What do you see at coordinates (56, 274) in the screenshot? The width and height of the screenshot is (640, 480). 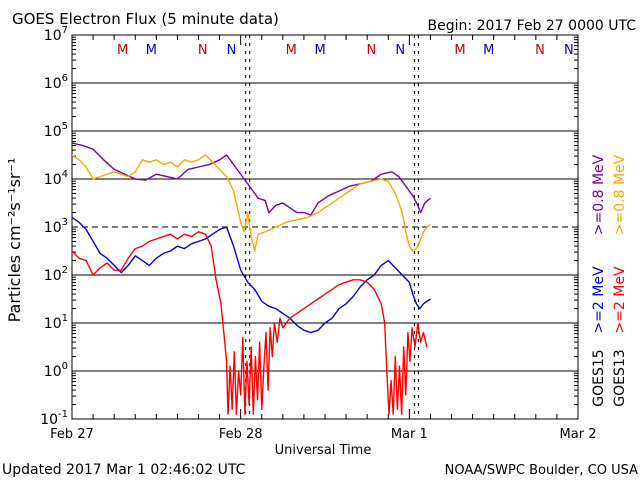 I see `y-tick-label: 10²` at bounding box center [56, 274].